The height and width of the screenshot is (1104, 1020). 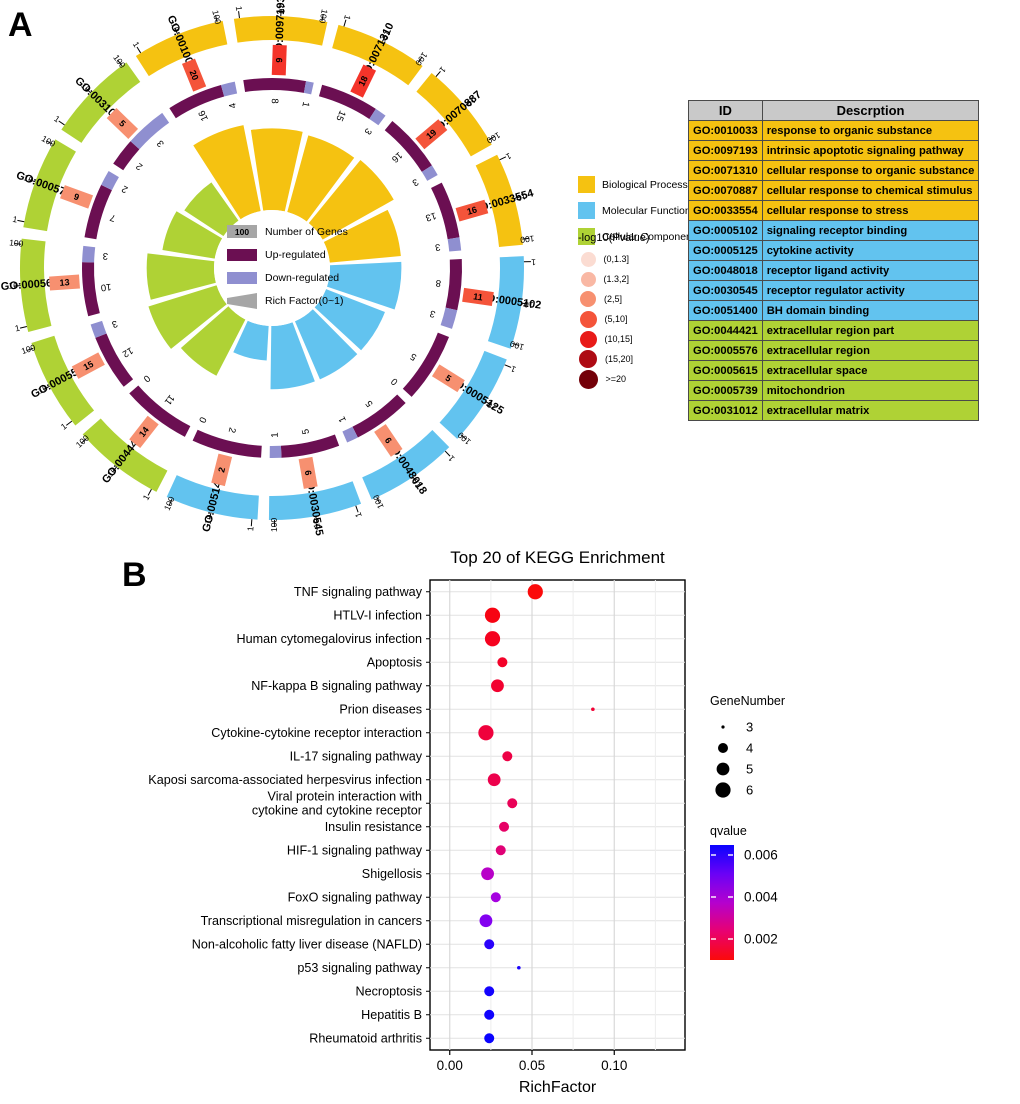 What do you see at coordinates (181, 48) in the screenshot?
I see `circos-outer-ring-GO:0010033` at bounding box center [181, 48].